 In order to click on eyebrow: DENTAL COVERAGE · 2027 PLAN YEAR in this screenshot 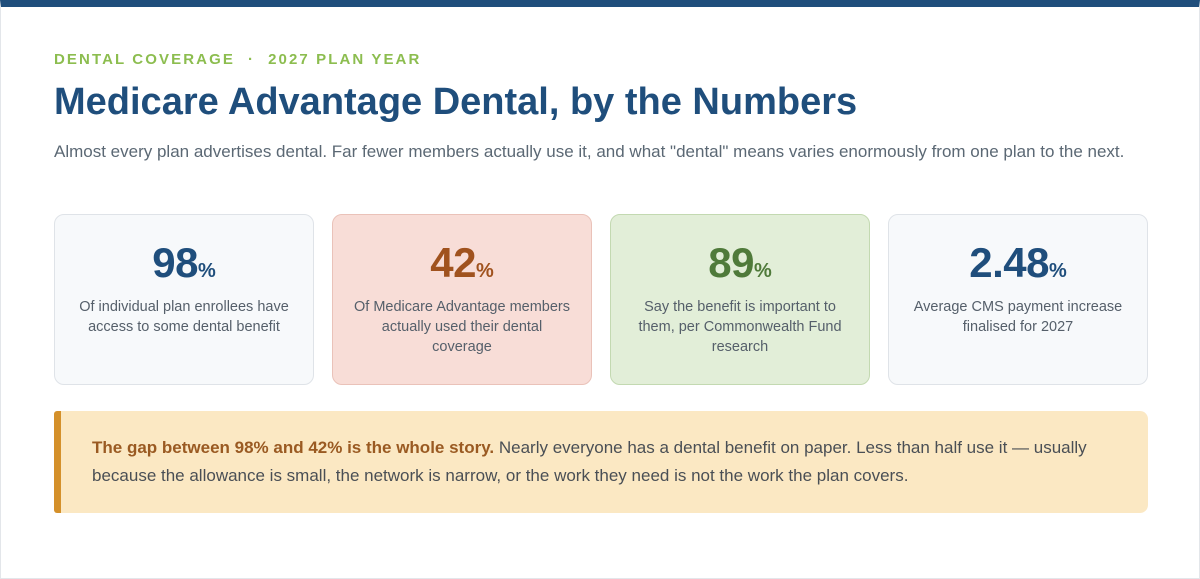, I will do `click(237, 59)`.